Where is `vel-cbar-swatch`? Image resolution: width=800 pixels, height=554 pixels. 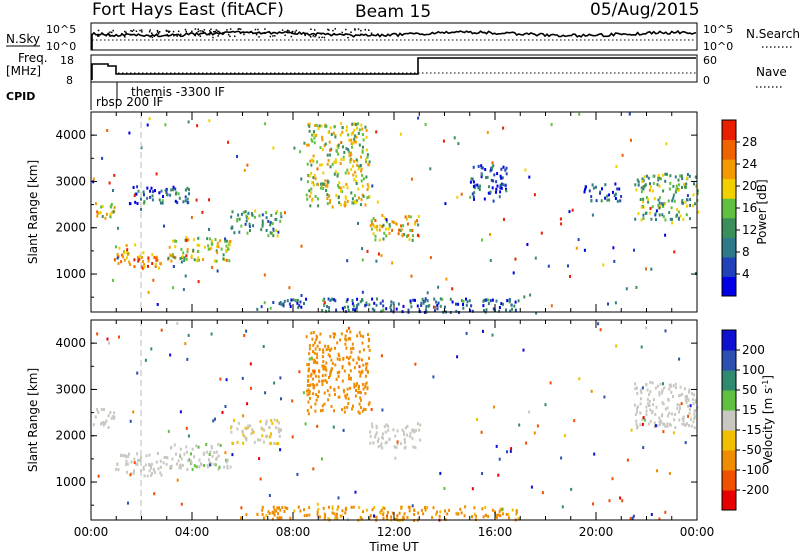 vel-cbar-swatch is located at coordinates (729, 340).